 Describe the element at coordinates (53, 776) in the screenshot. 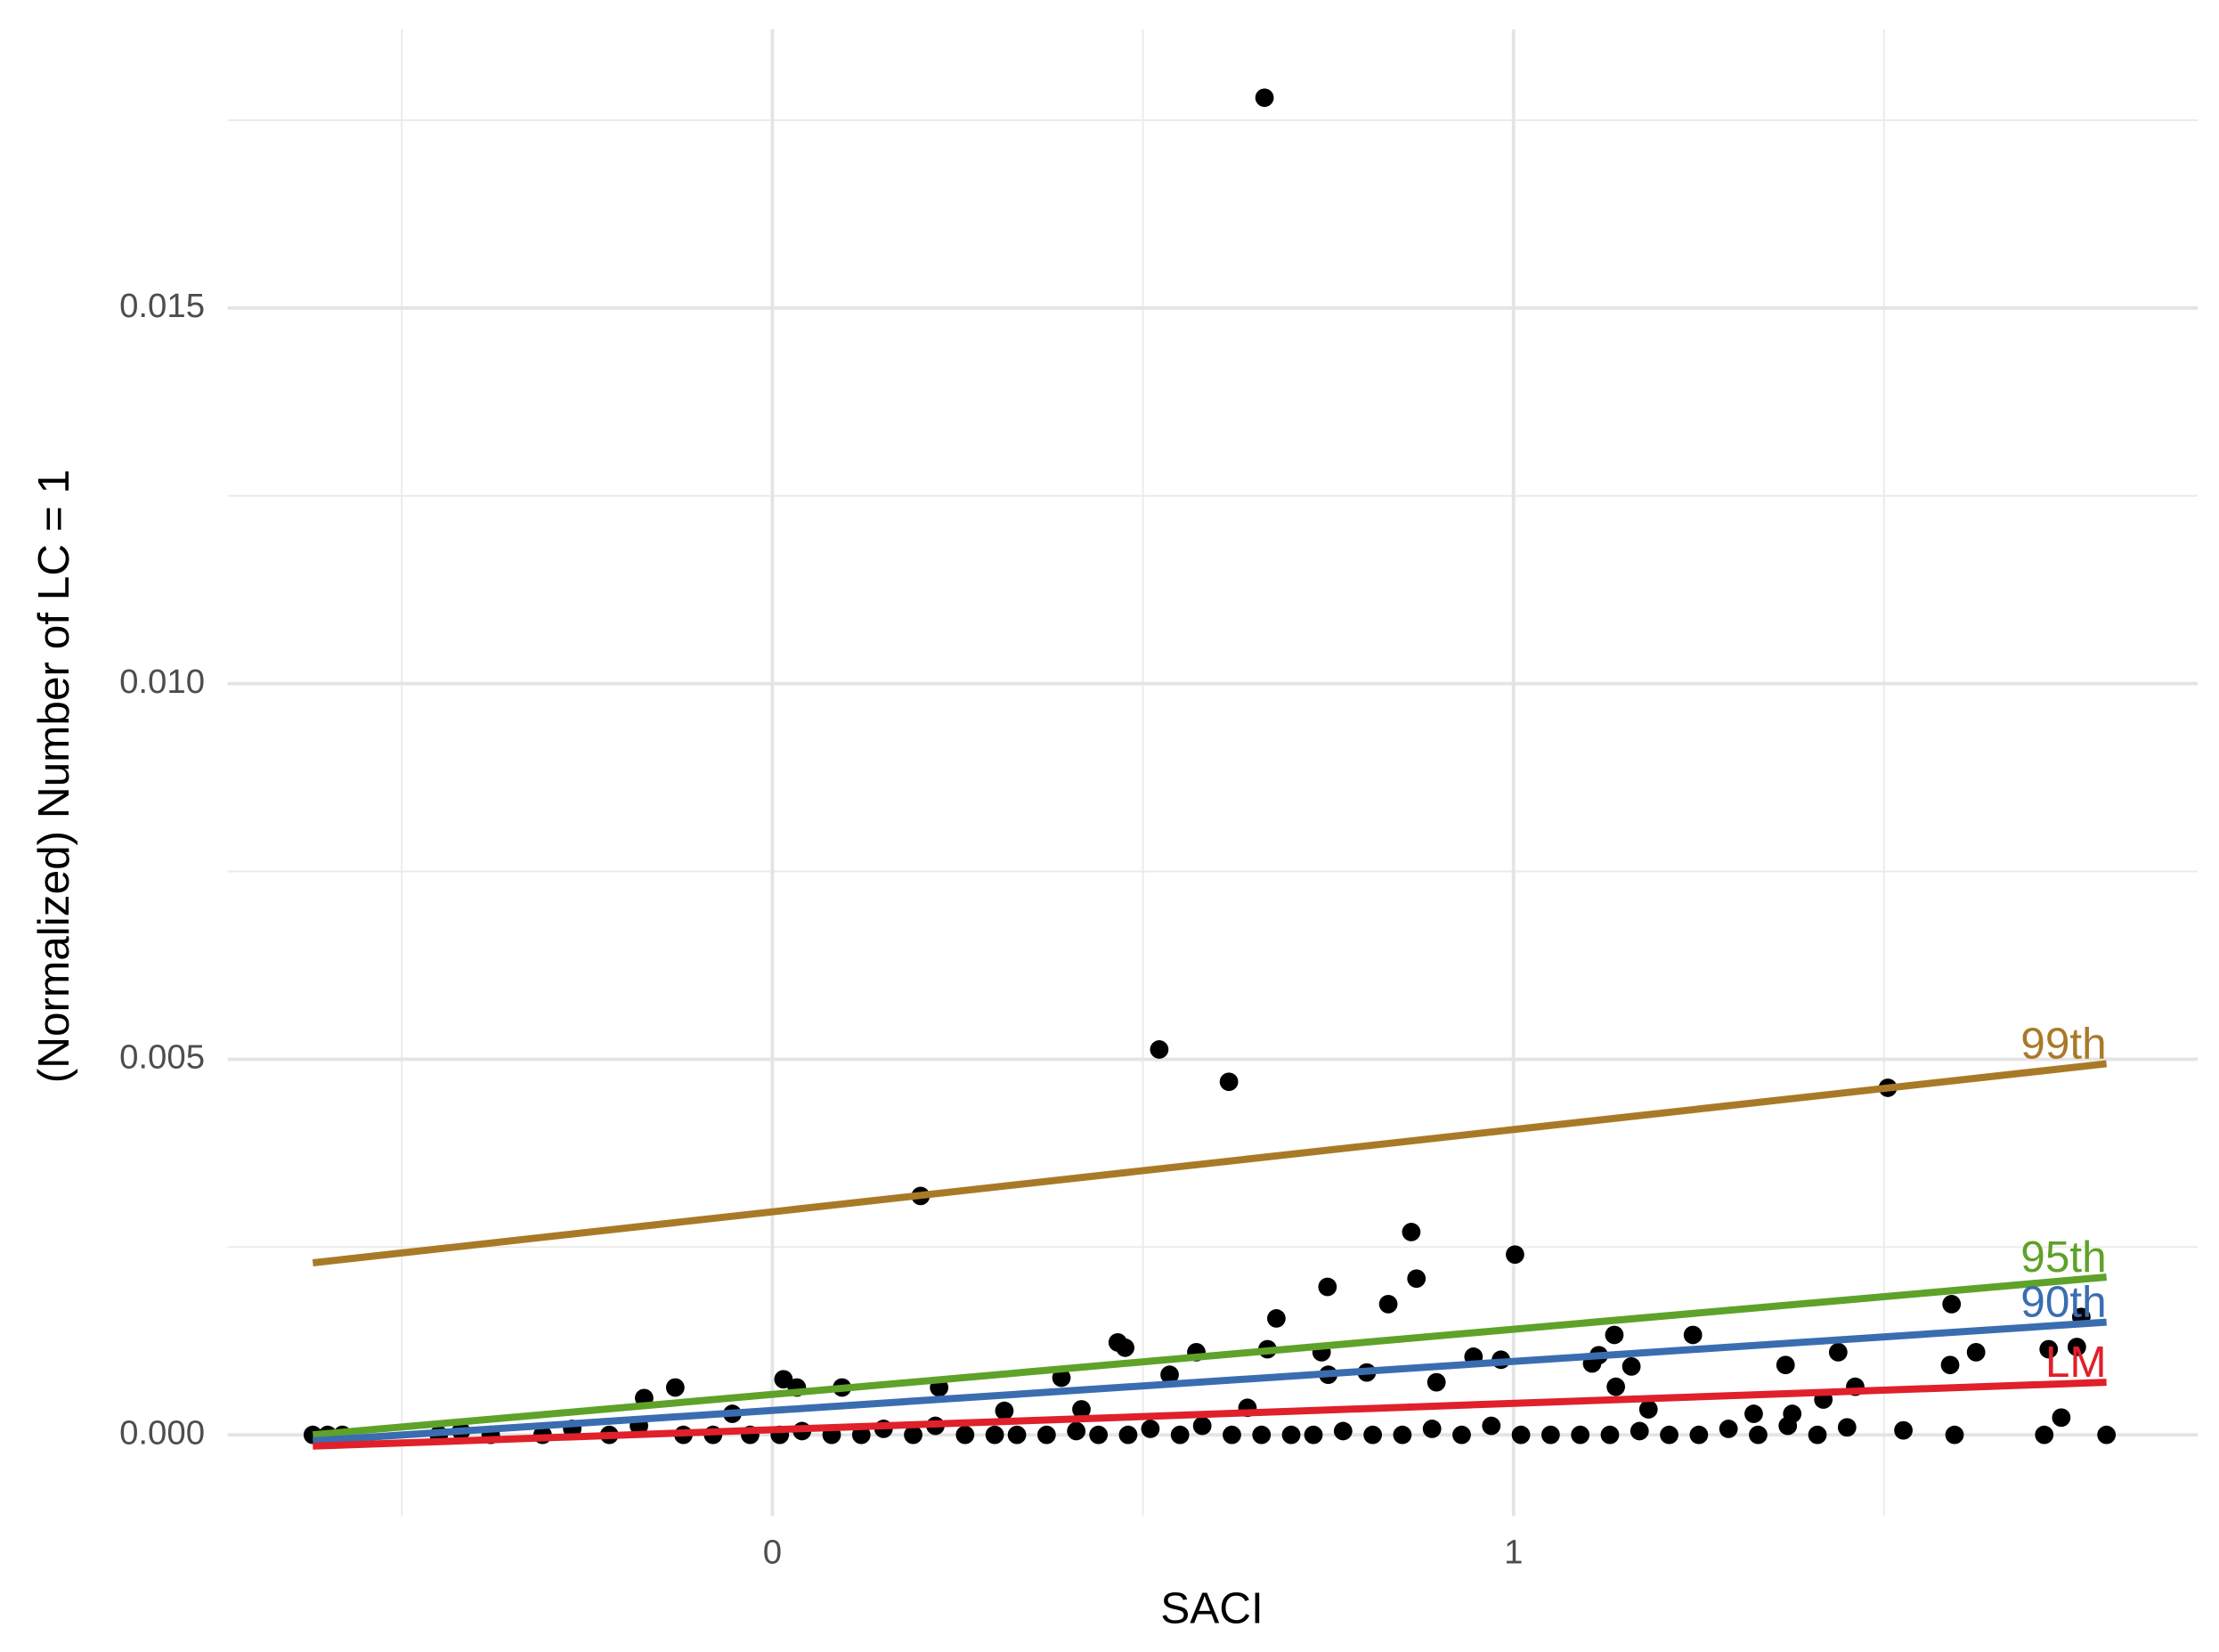

I see `y-axis-title: (Normalized) Number of LC = 1` at that location.